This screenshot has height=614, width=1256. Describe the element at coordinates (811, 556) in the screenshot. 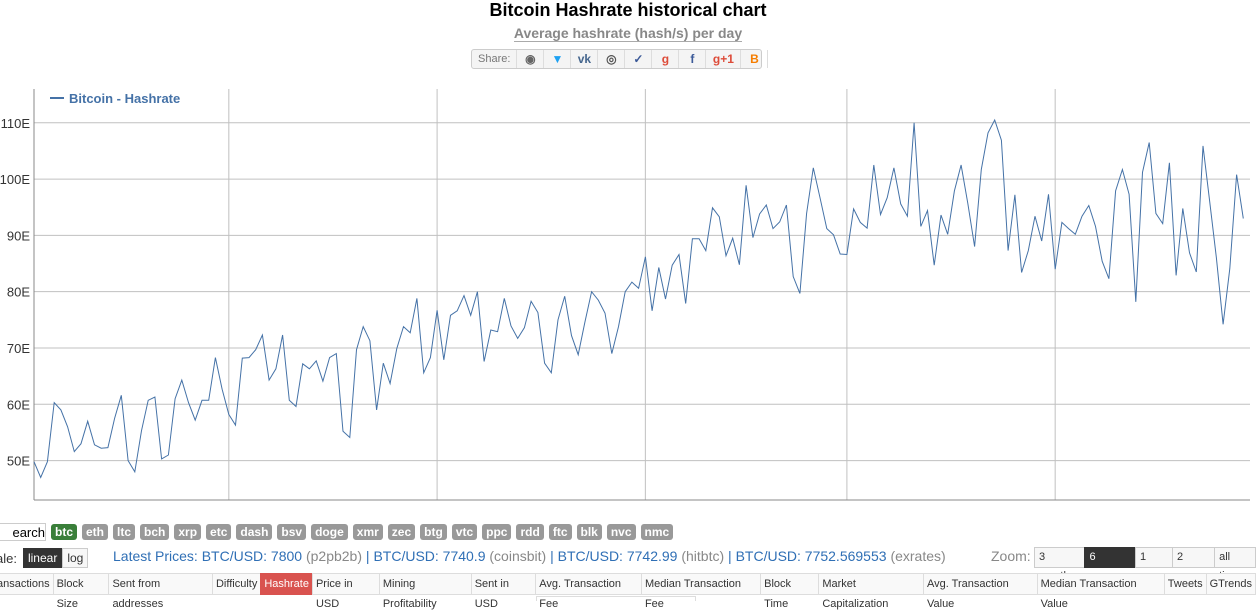

I see `price-pair: BTC/USD: 7752.569553` at that location.